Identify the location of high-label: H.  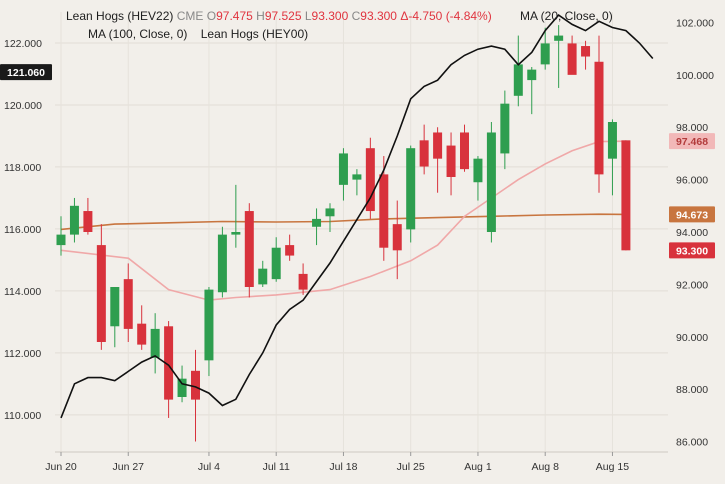
(260, 16).